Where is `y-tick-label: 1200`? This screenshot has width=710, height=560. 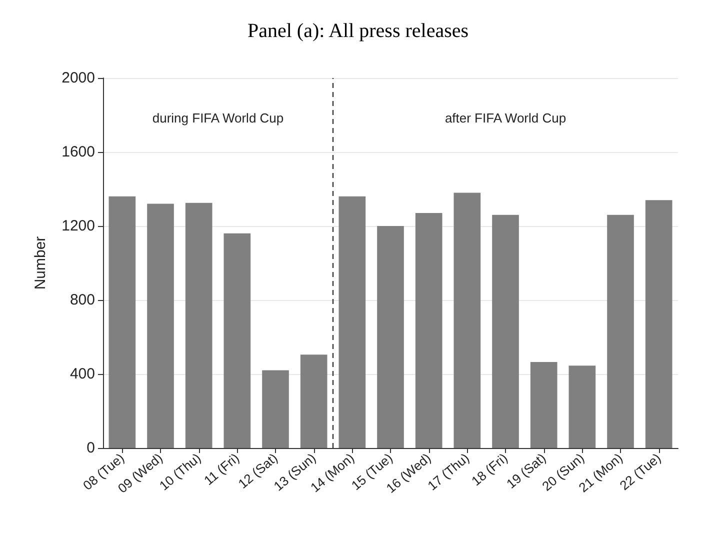 y-tick-label: 1200 is located at coordinates (78, 226).